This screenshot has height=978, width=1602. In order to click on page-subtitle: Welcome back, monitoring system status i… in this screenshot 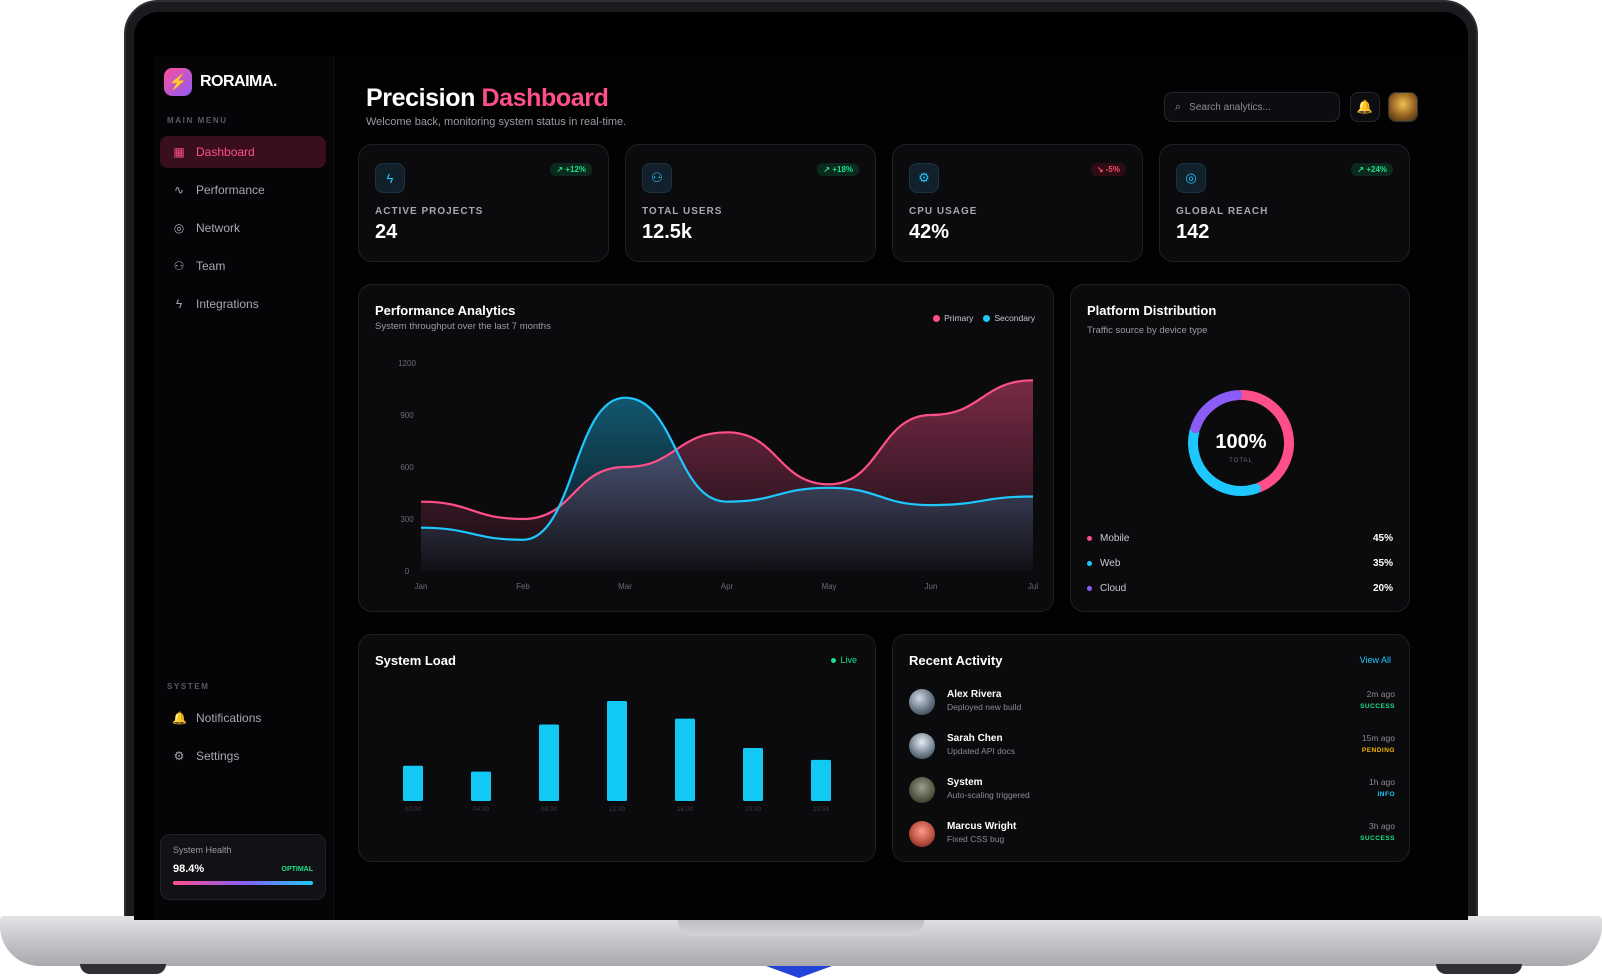, I will do `click(496, 122)`.